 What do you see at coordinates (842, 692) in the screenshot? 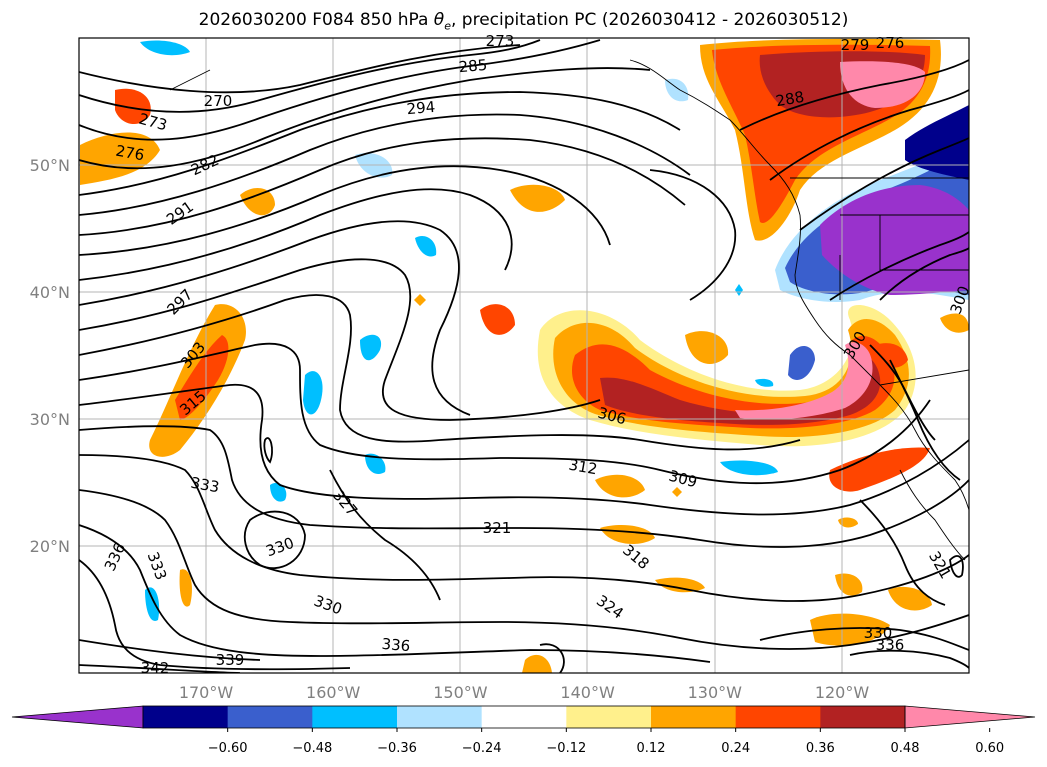
I see `lon-label-5: 120°W` at bounding box center [842, 692].